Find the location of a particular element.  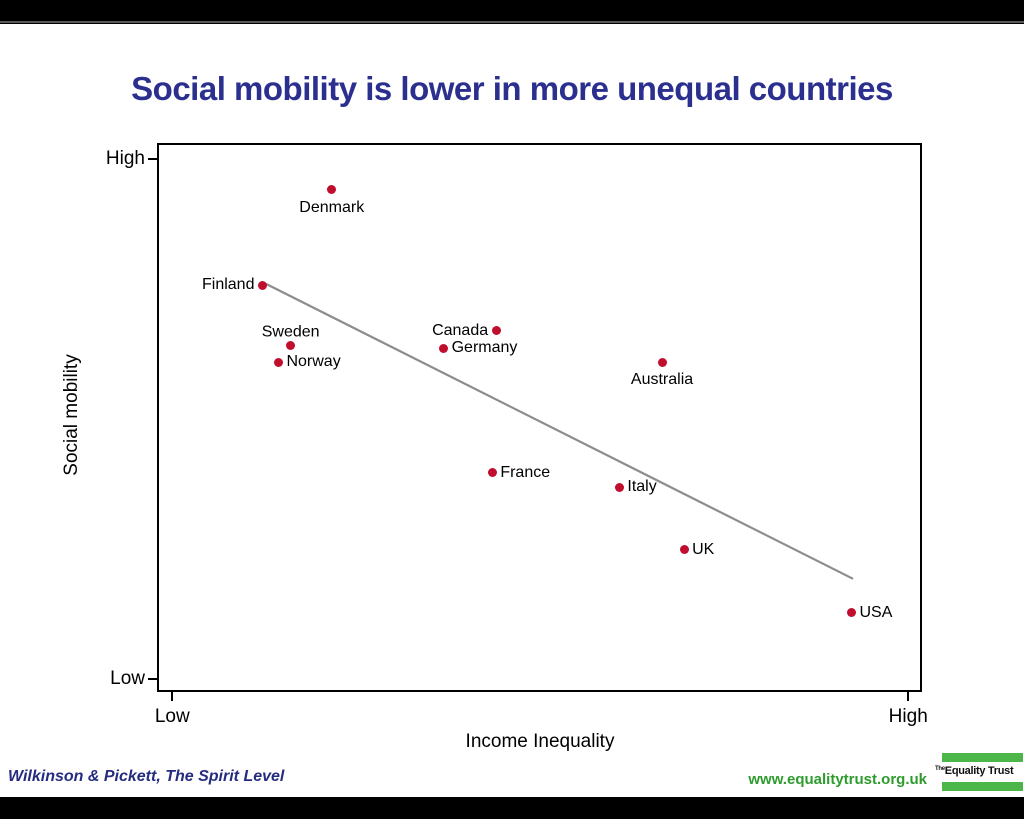

x-axis-label: Income Inequality is located at coordinates (540, 741).